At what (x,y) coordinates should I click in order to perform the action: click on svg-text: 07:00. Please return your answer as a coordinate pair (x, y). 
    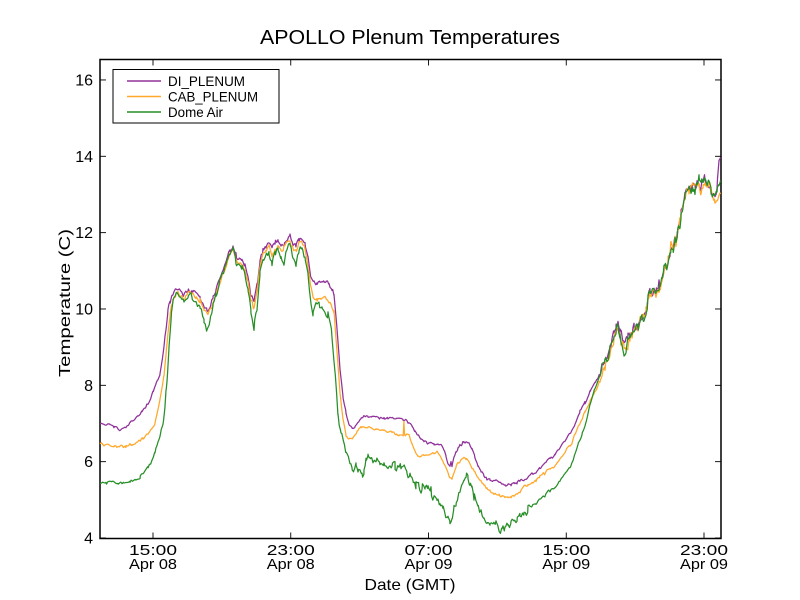
    Looking at the image, I should click on (429, 550).